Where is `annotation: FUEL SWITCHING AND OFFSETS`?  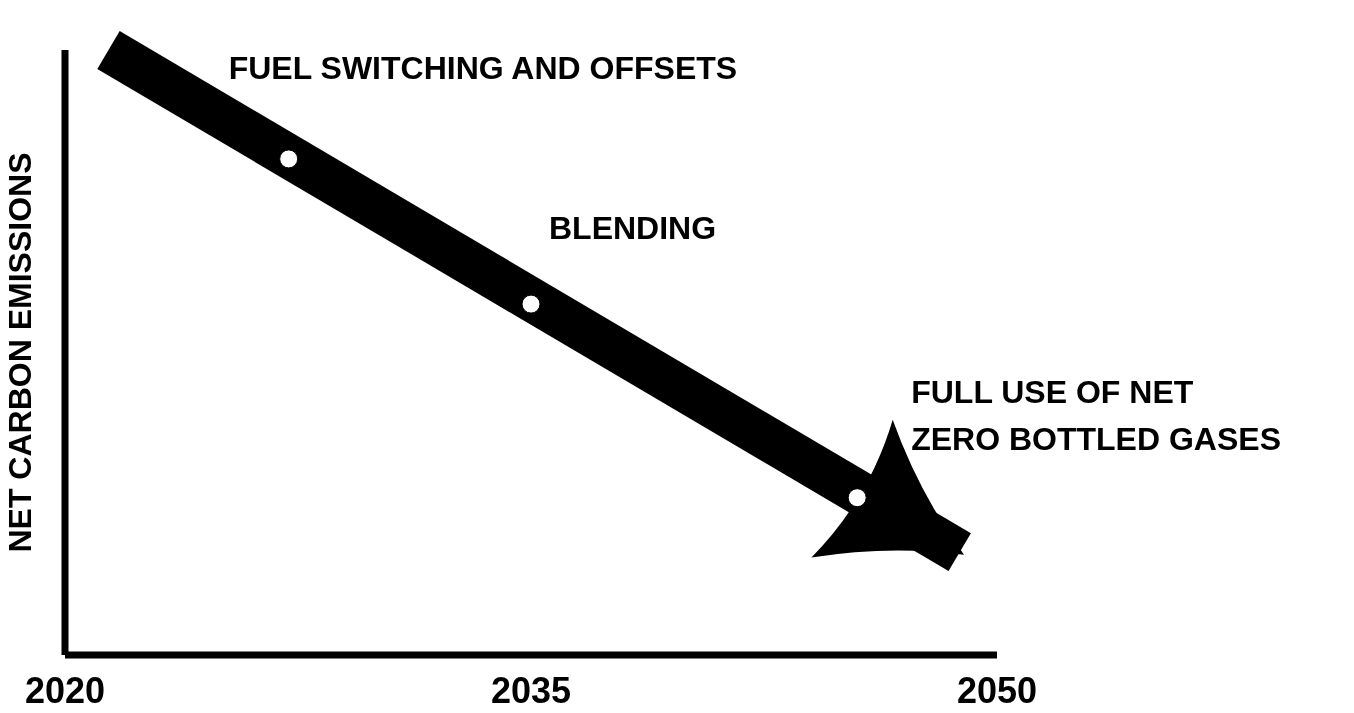 annotation: FUEL SWITCHING AND OFFSETS is located at coordinates (483, 67).